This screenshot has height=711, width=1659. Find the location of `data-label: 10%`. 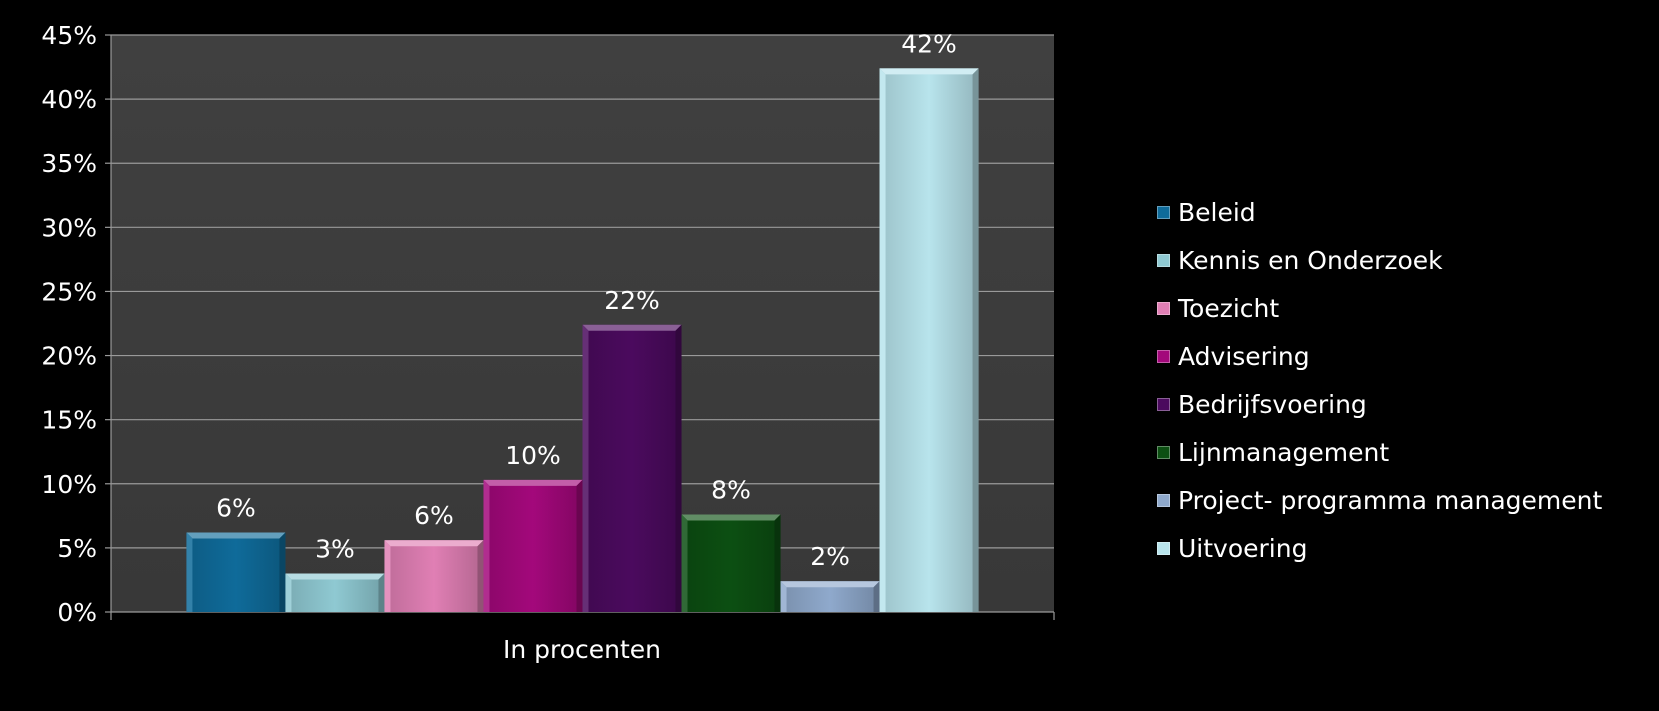

data-label: 10% is located at coordinates (533, 455).